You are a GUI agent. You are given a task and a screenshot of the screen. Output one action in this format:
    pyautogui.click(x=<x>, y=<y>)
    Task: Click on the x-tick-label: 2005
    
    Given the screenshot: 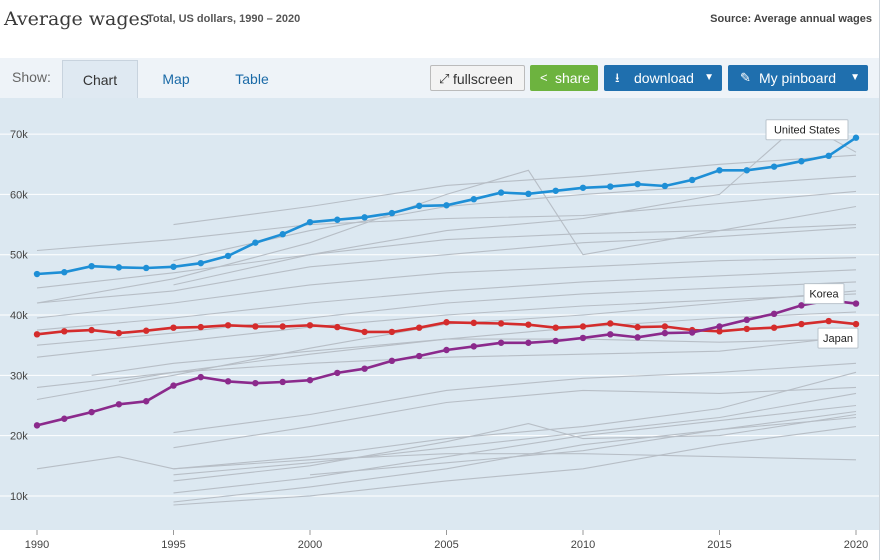 What is the action you would take?
    pyautogui.click(x=446, y=545)
    